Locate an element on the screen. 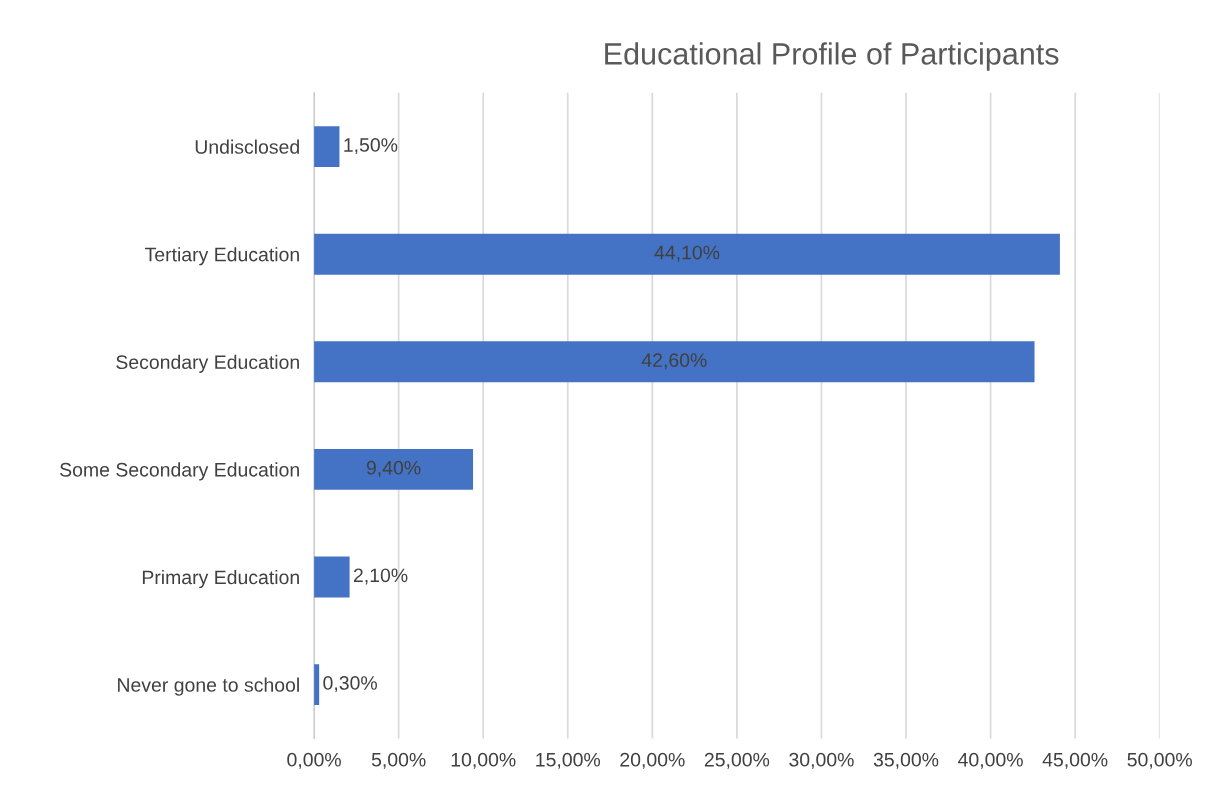 The image size is (1208, 807). x-tick-label: 5,00% is located at coordinates (398, 760).